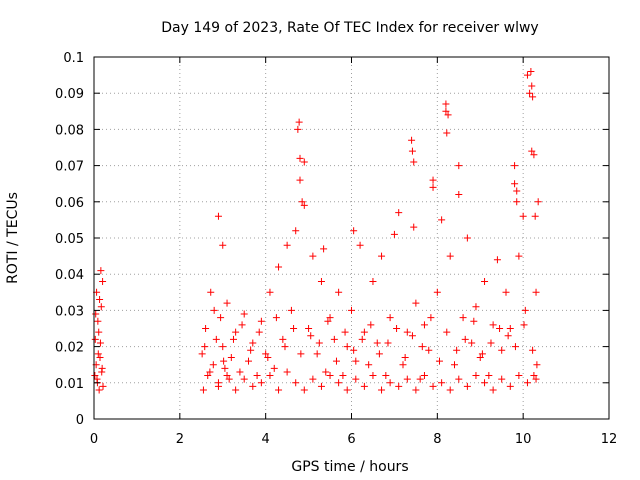 This screenshot has height=480, width=640. What do you see at coordinates (609, 439) in the screenshot?
I see `x-tick-label: 12` at bounding box center [609, 439].